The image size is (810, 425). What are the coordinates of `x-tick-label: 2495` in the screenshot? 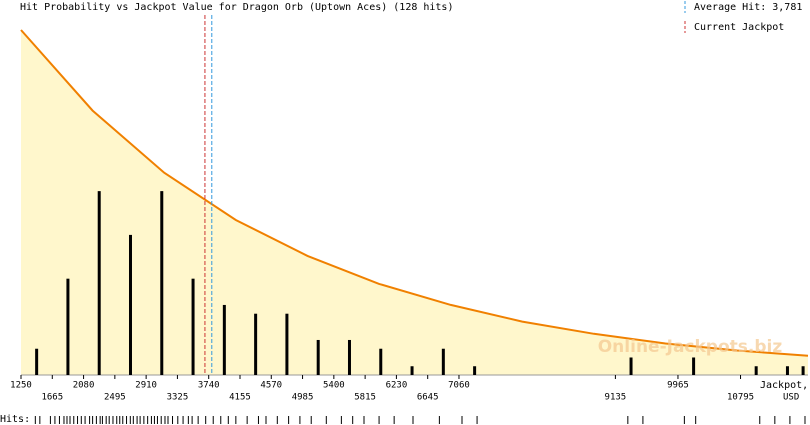 It's located at (115, 398).